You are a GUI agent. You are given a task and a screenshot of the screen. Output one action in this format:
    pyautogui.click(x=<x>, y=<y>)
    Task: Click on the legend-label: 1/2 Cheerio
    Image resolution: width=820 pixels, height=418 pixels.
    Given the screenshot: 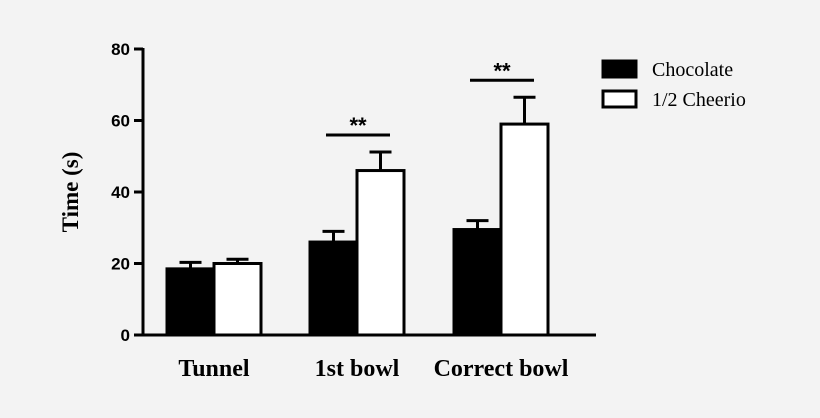 What is the action you would take?
    pyautogui.click(x=699, y=100)
    